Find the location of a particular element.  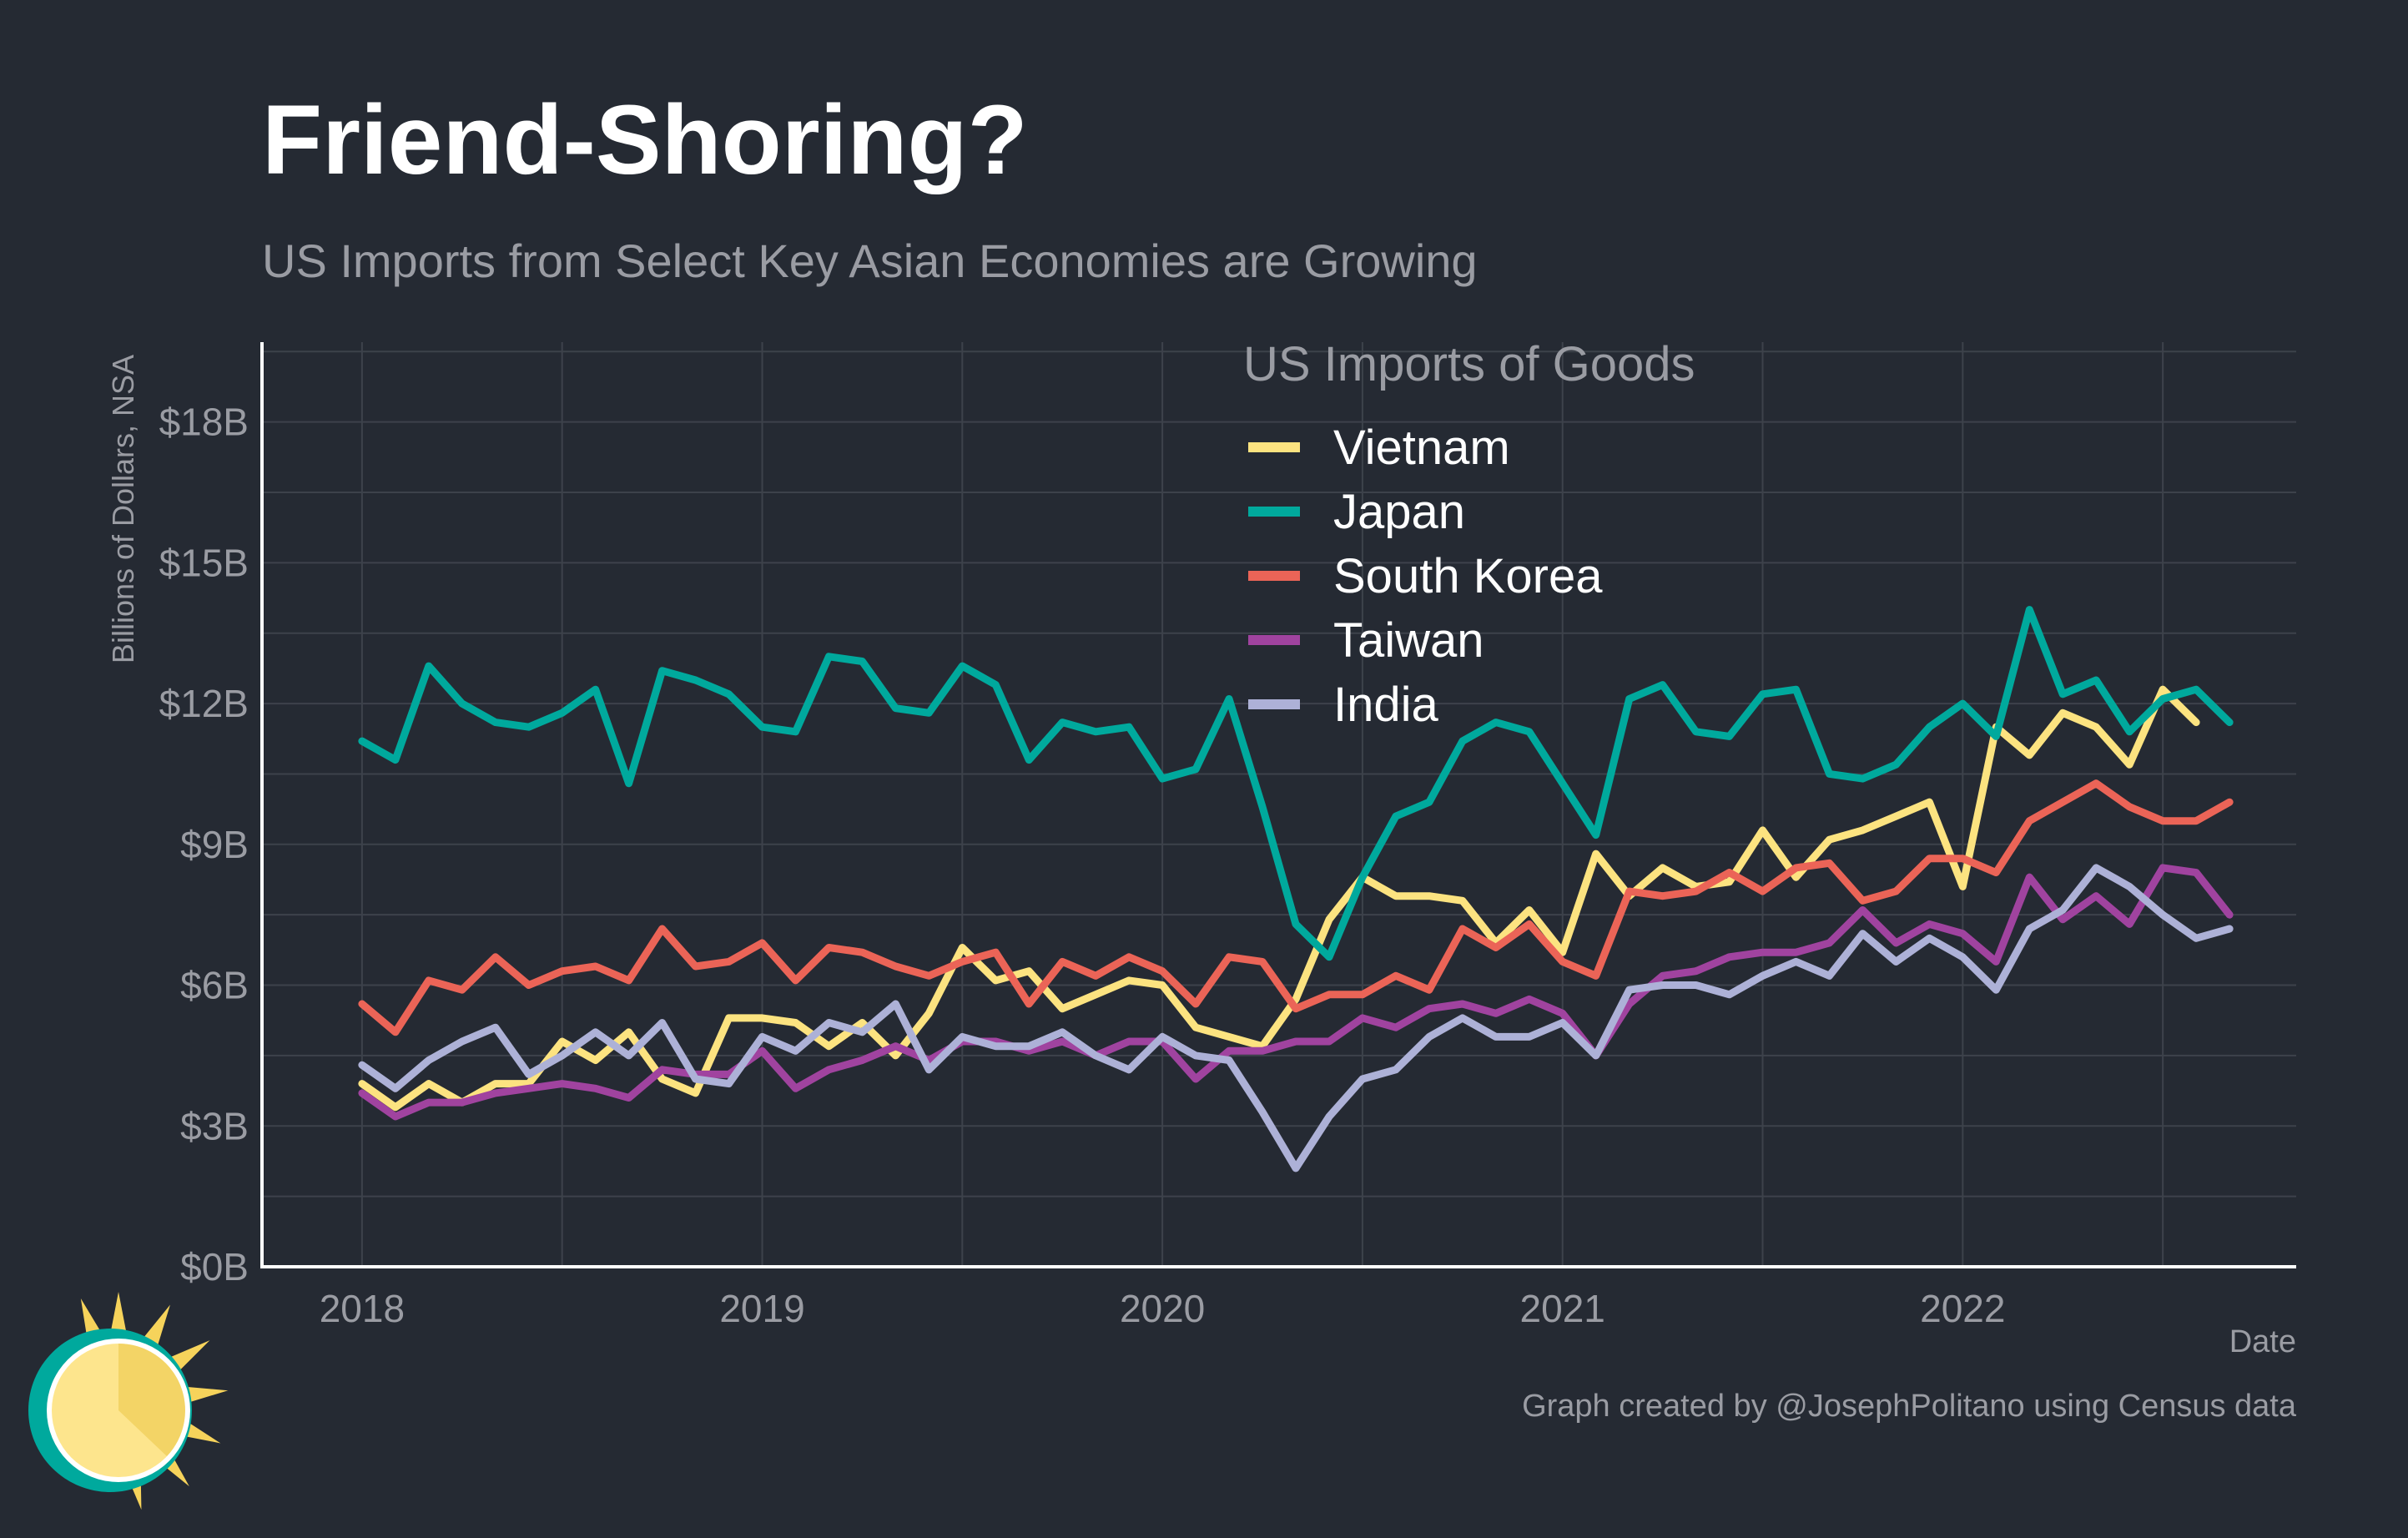

legend-label: Taiwan is located at coordinates (1408, 640).